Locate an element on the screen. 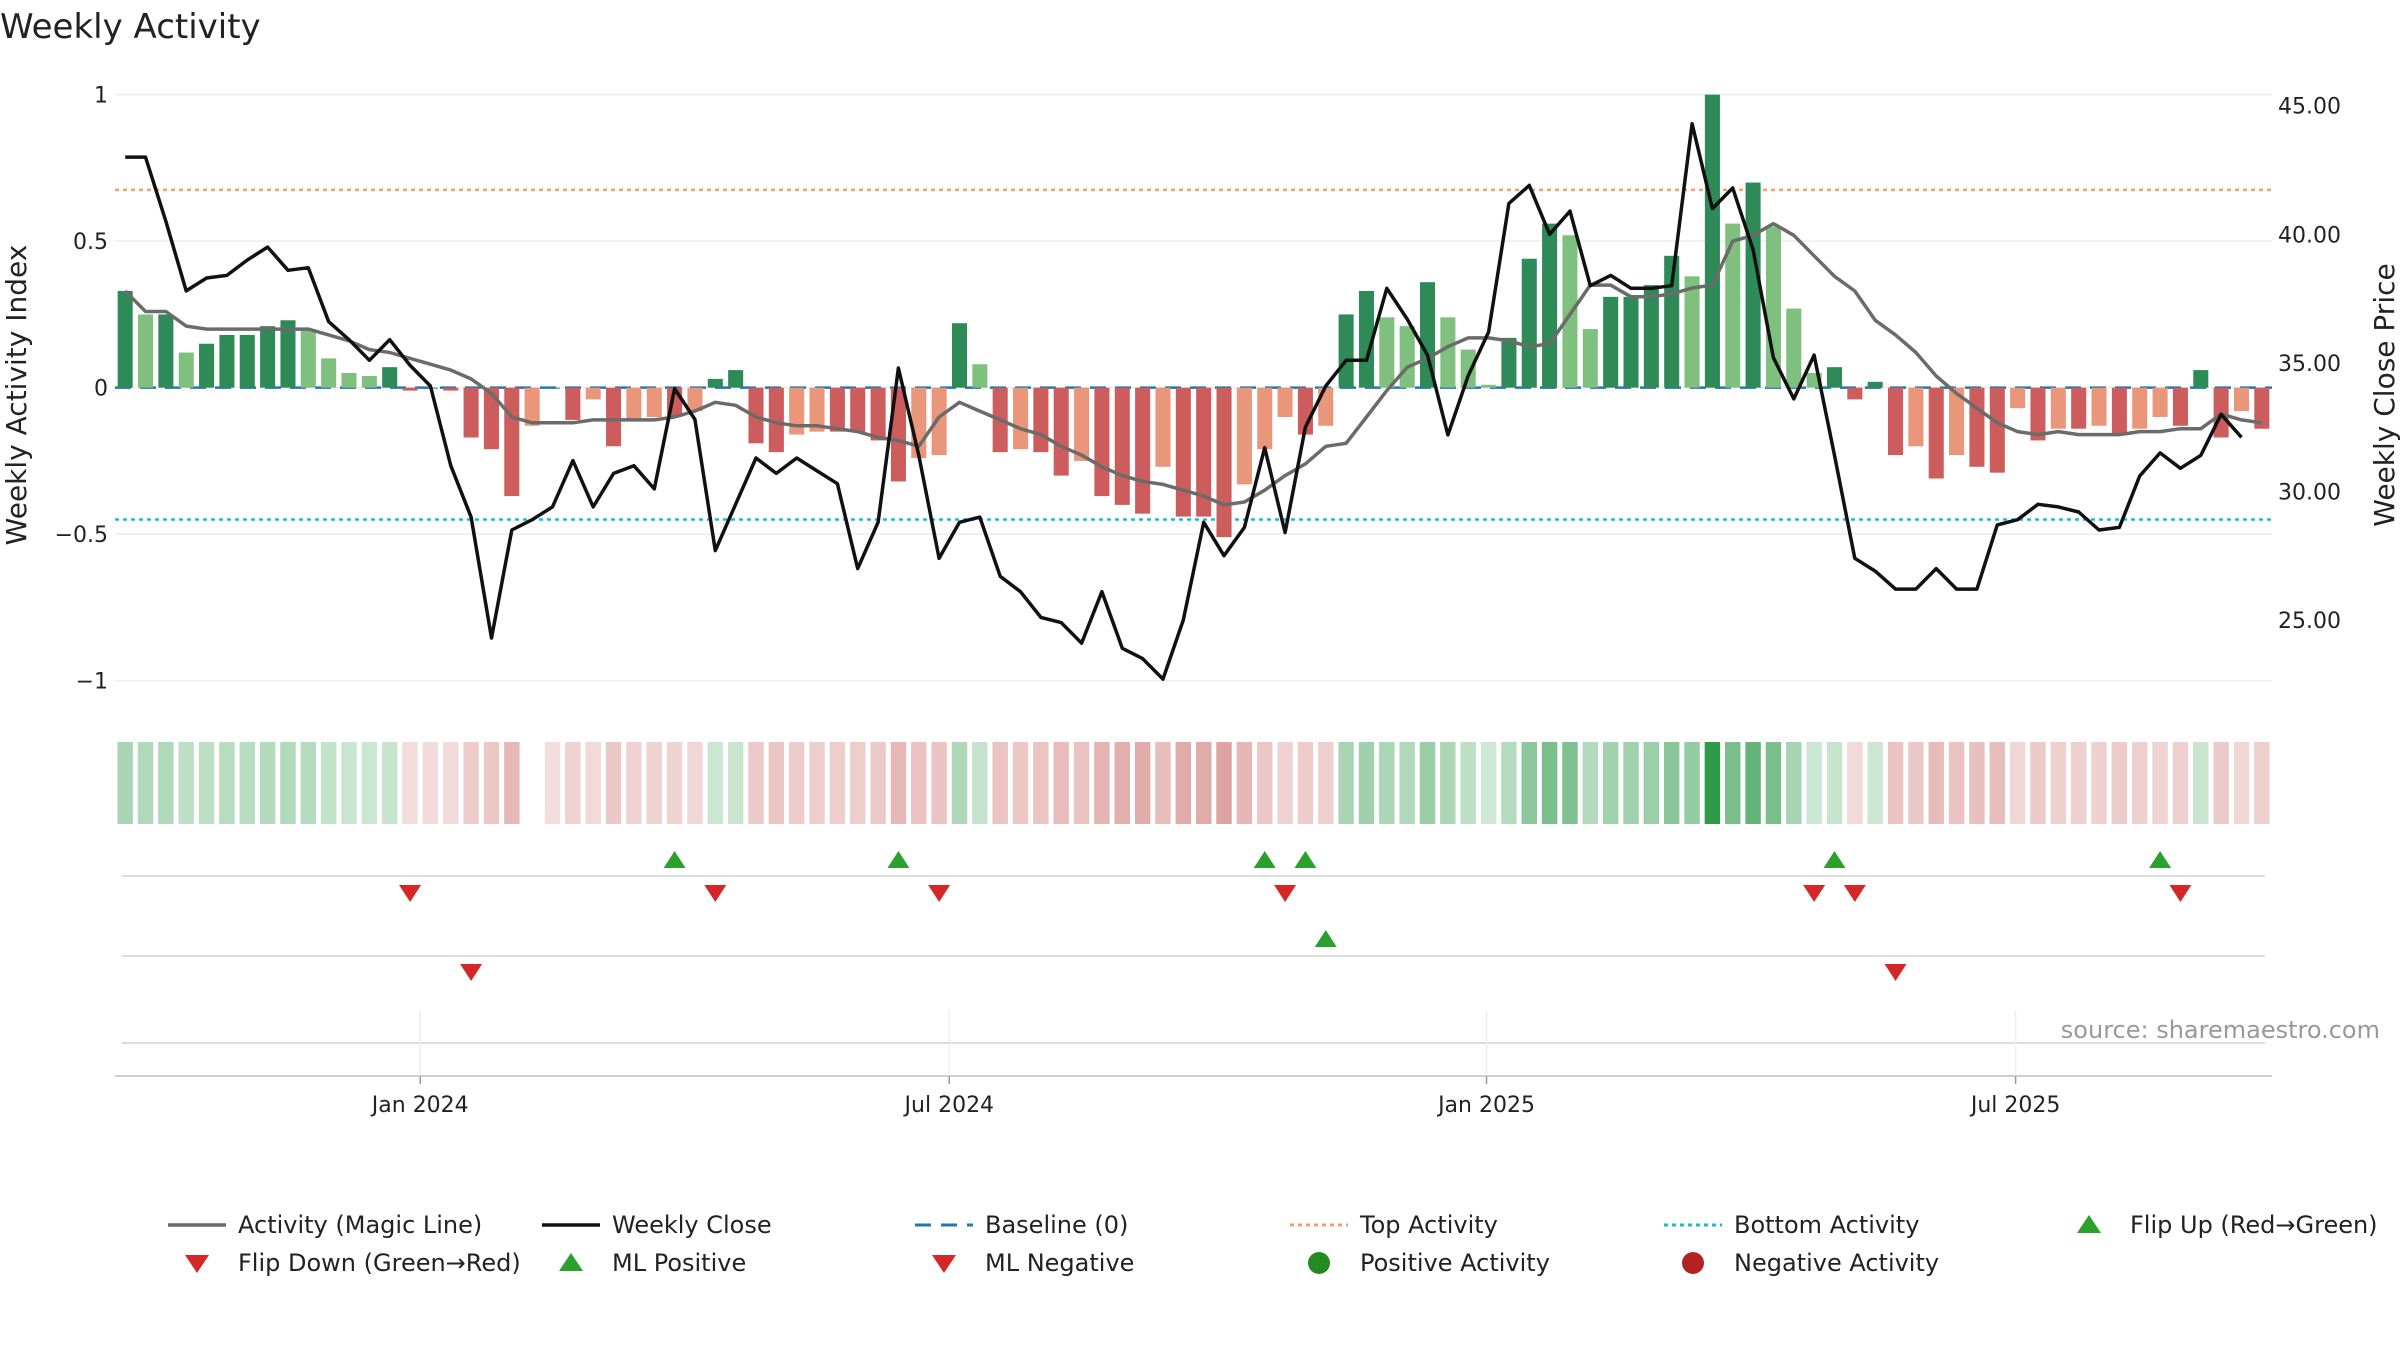 The image size is (2400, 1350). y2-axis-label: Weekly Close Price is located at coordinates (2384, 394).